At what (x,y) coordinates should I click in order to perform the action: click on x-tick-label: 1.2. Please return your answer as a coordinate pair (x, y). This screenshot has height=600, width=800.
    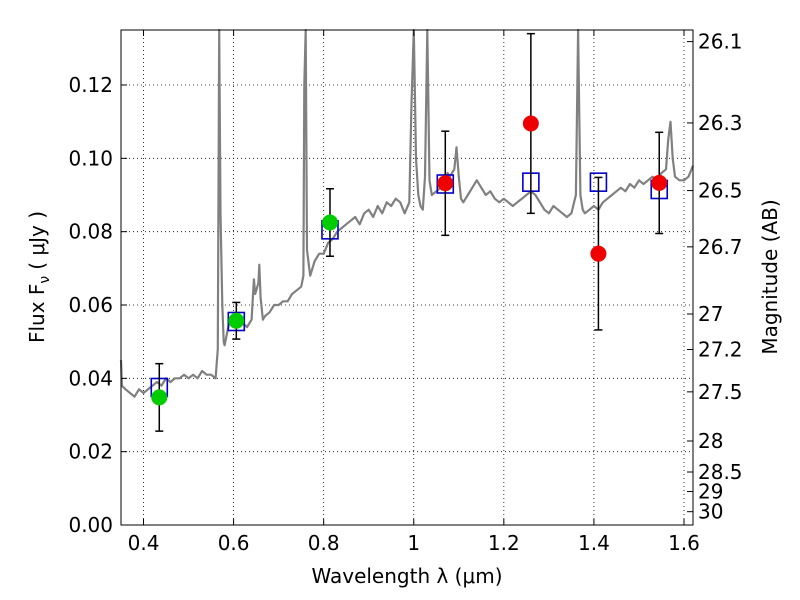
    Looking at the image, I should click on (504, 543).